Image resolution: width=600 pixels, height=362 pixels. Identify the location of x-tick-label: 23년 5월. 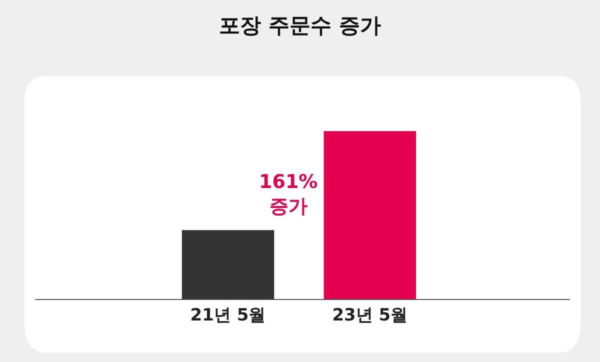
(370, 315).